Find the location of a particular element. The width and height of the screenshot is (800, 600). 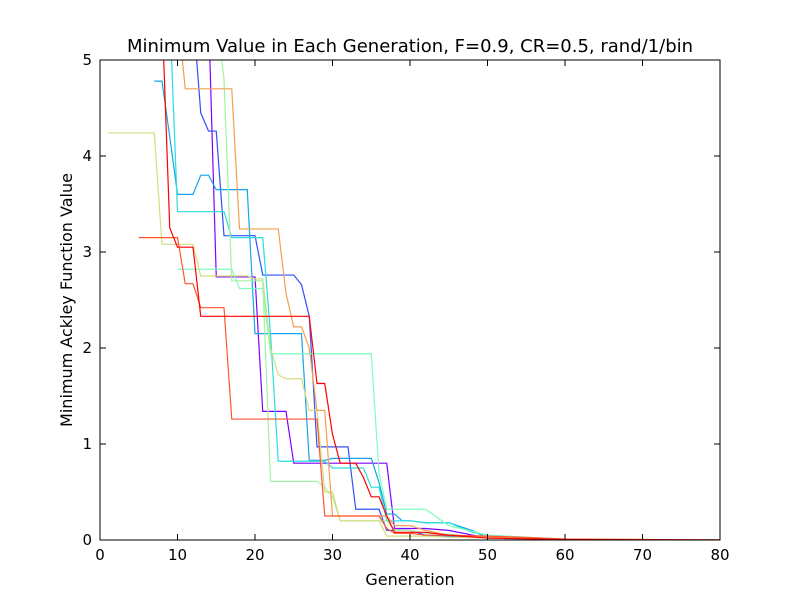

x-tick-label: 10 is located at coordinates (177, 555).